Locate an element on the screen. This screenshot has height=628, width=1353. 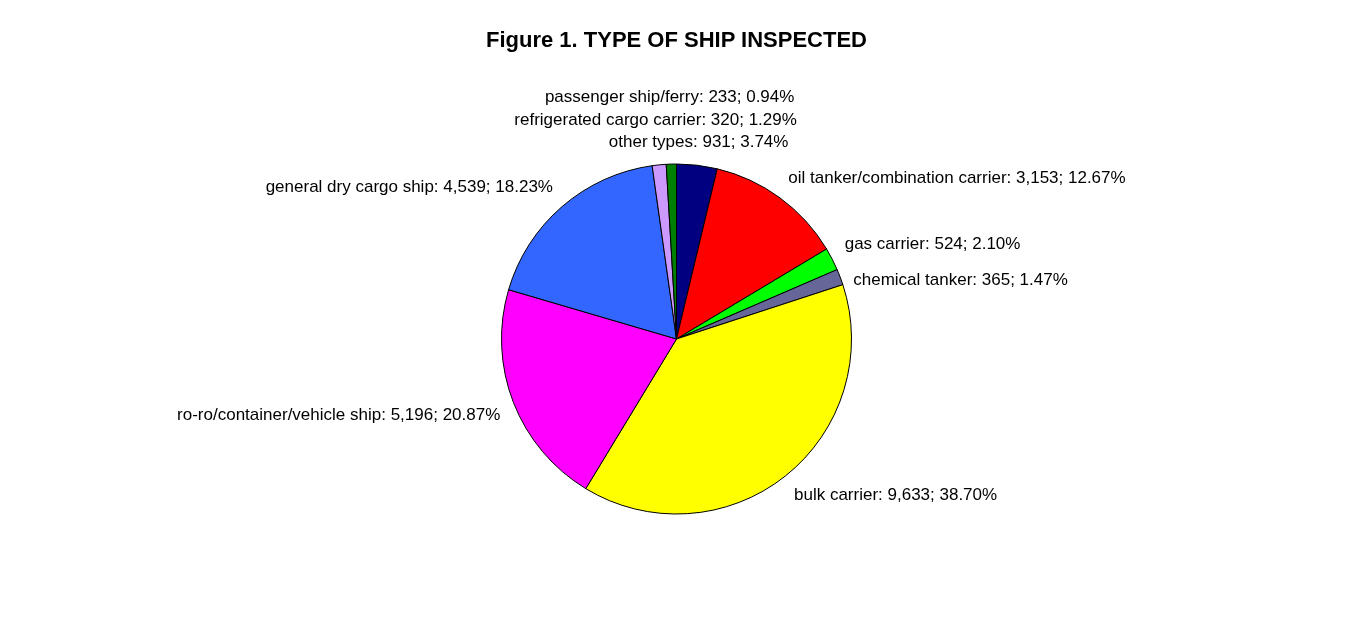
slice-label: general dry cargo ship: 4,539; 18.23% is located at coordinates (409, 186).